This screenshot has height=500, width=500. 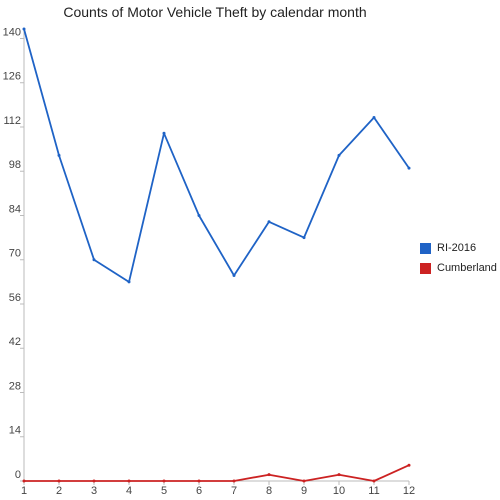 What do you see at coordinates (467, 268) in the screenshot?
I see `legend-label: Cumberland` at bounding box center [467, 268].